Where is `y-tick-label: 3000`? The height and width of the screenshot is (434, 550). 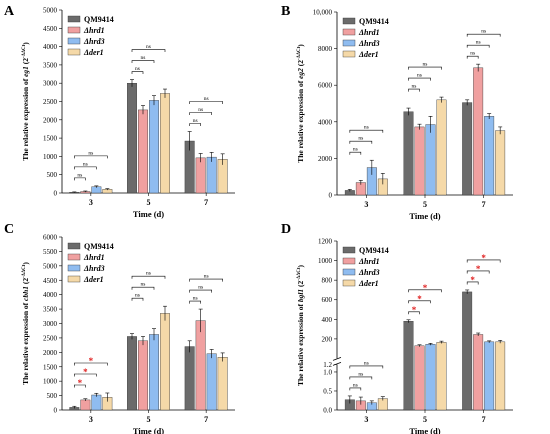 y-tick-label: 3000 is located at coordinates (50, 84).